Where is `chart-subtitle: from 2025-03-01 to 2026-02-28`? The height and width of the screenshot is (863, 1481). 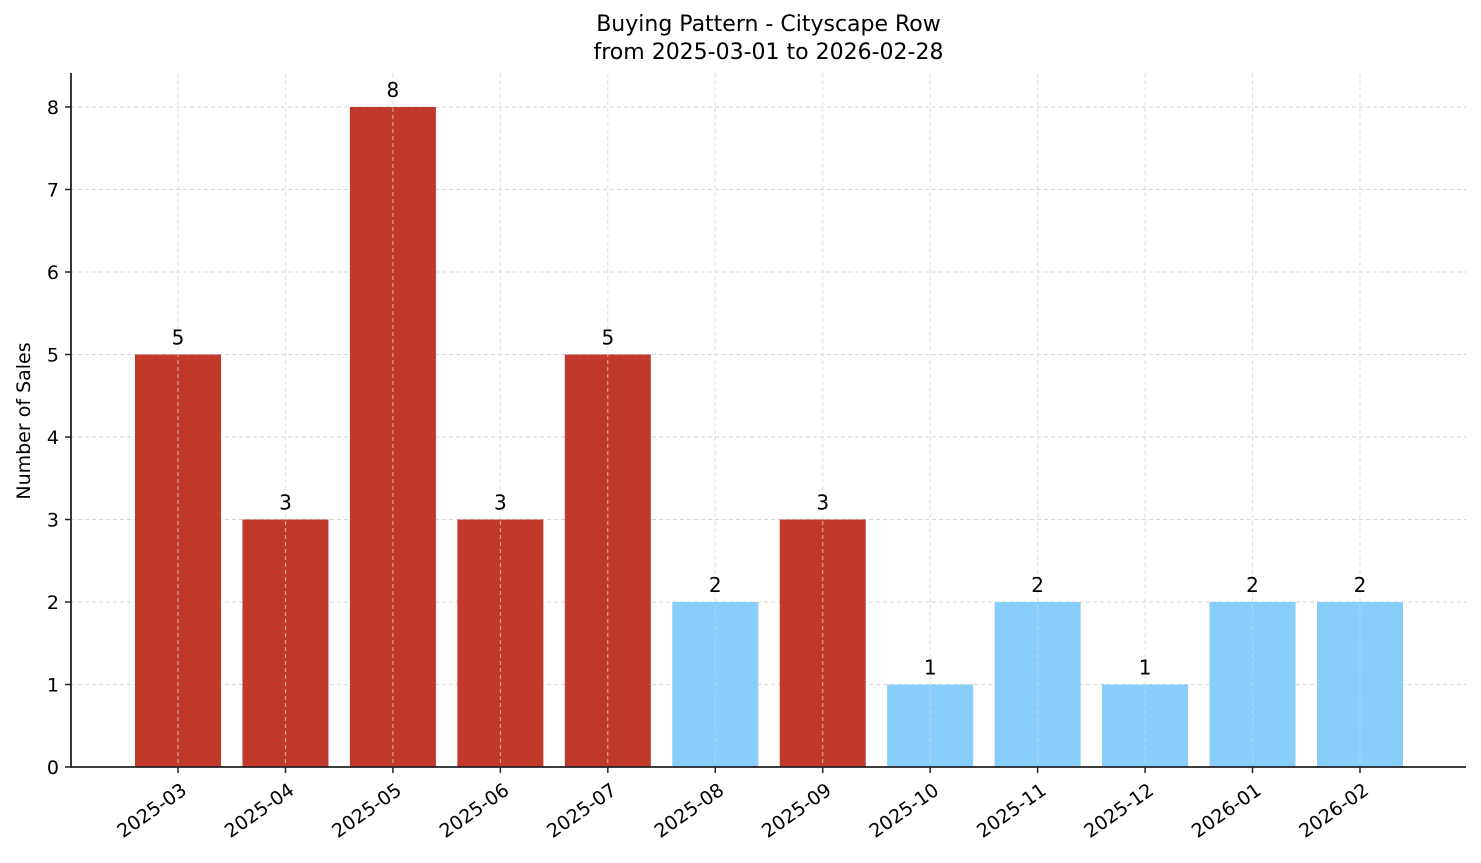
chart-subtitle: from 2025-03-01 to 2026-02-28 is located at coordinates (768, 52).